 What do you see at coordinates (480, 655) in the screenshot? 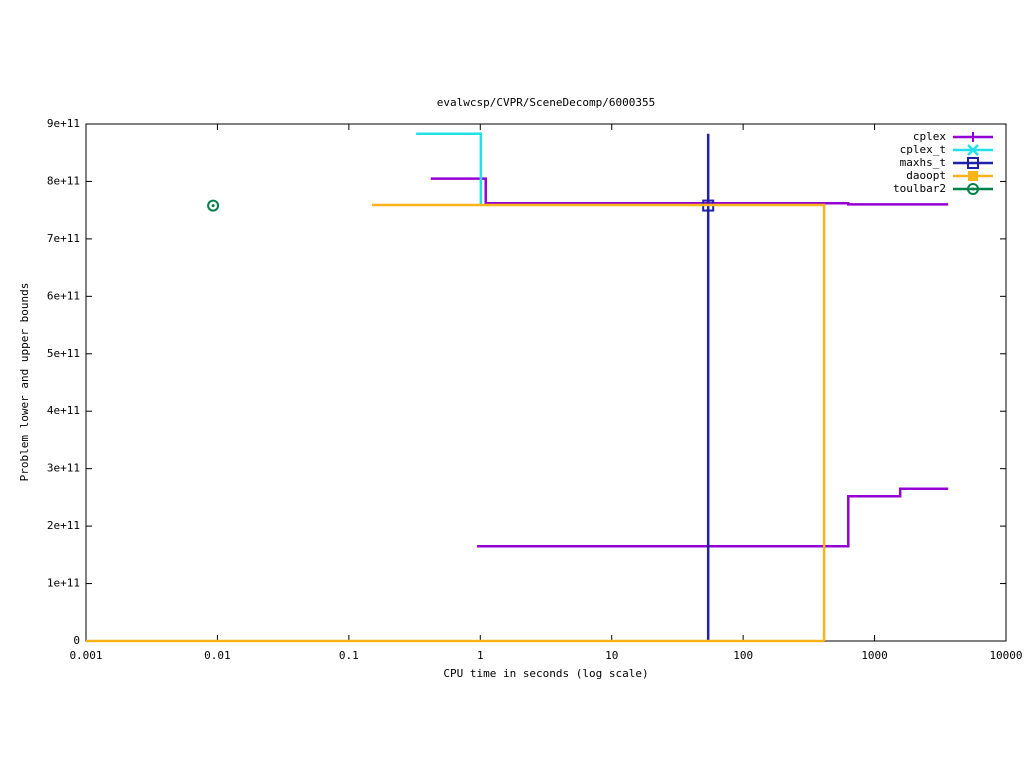
I see `x-tick-label: 1` at bounding box center [480, 655].